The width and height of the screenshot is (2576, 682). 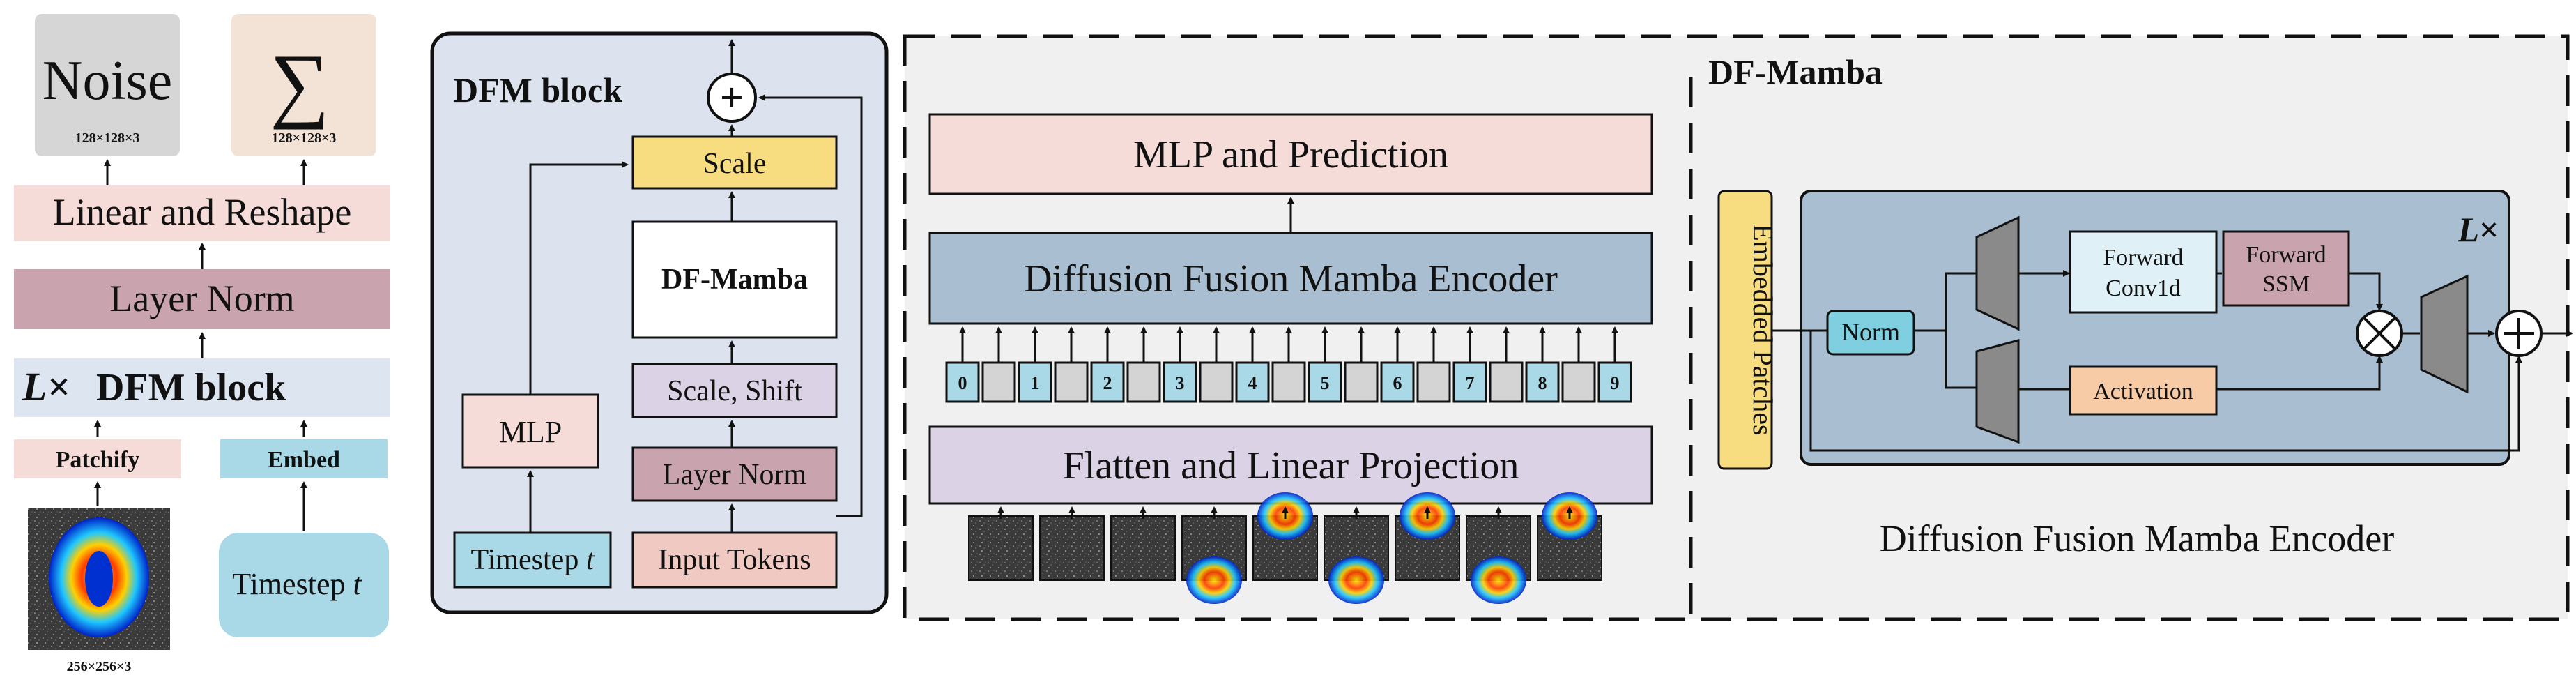 I want to click on activation-box, so click(x=2143, y=390).